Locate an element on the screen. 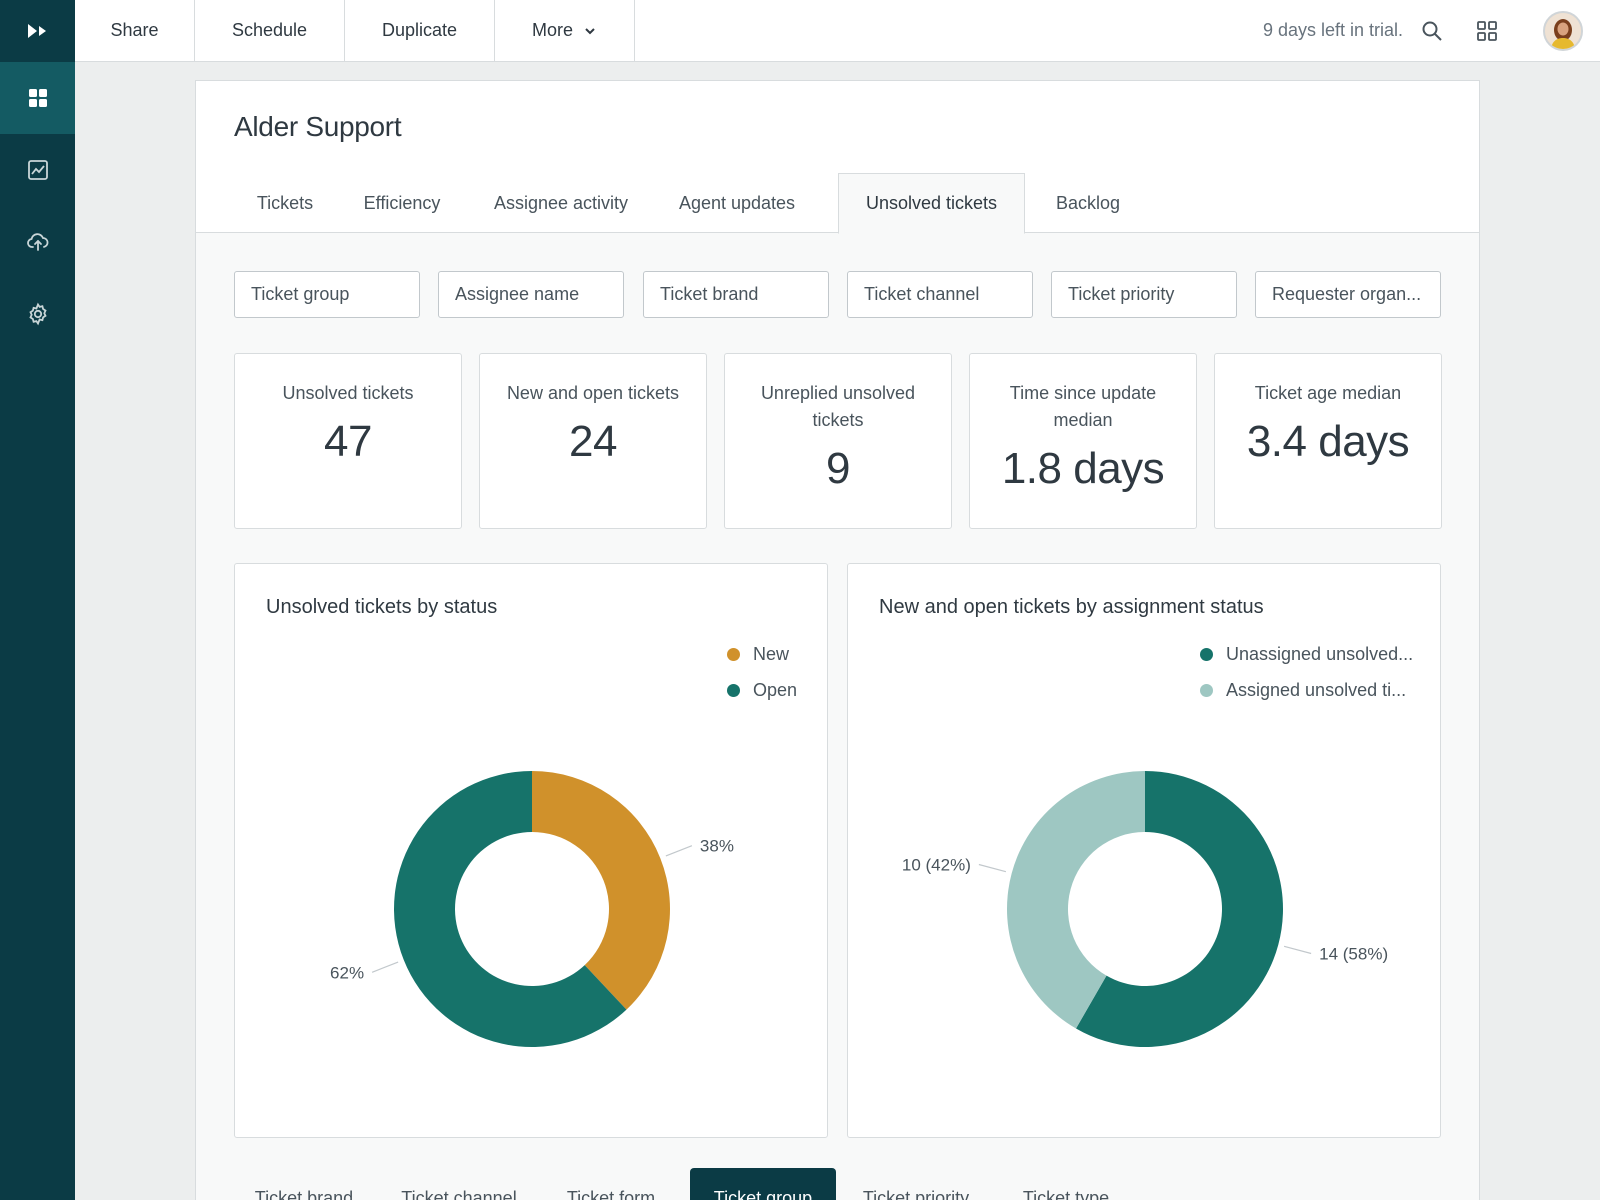  product-logo is located at coordinates (37, 31).